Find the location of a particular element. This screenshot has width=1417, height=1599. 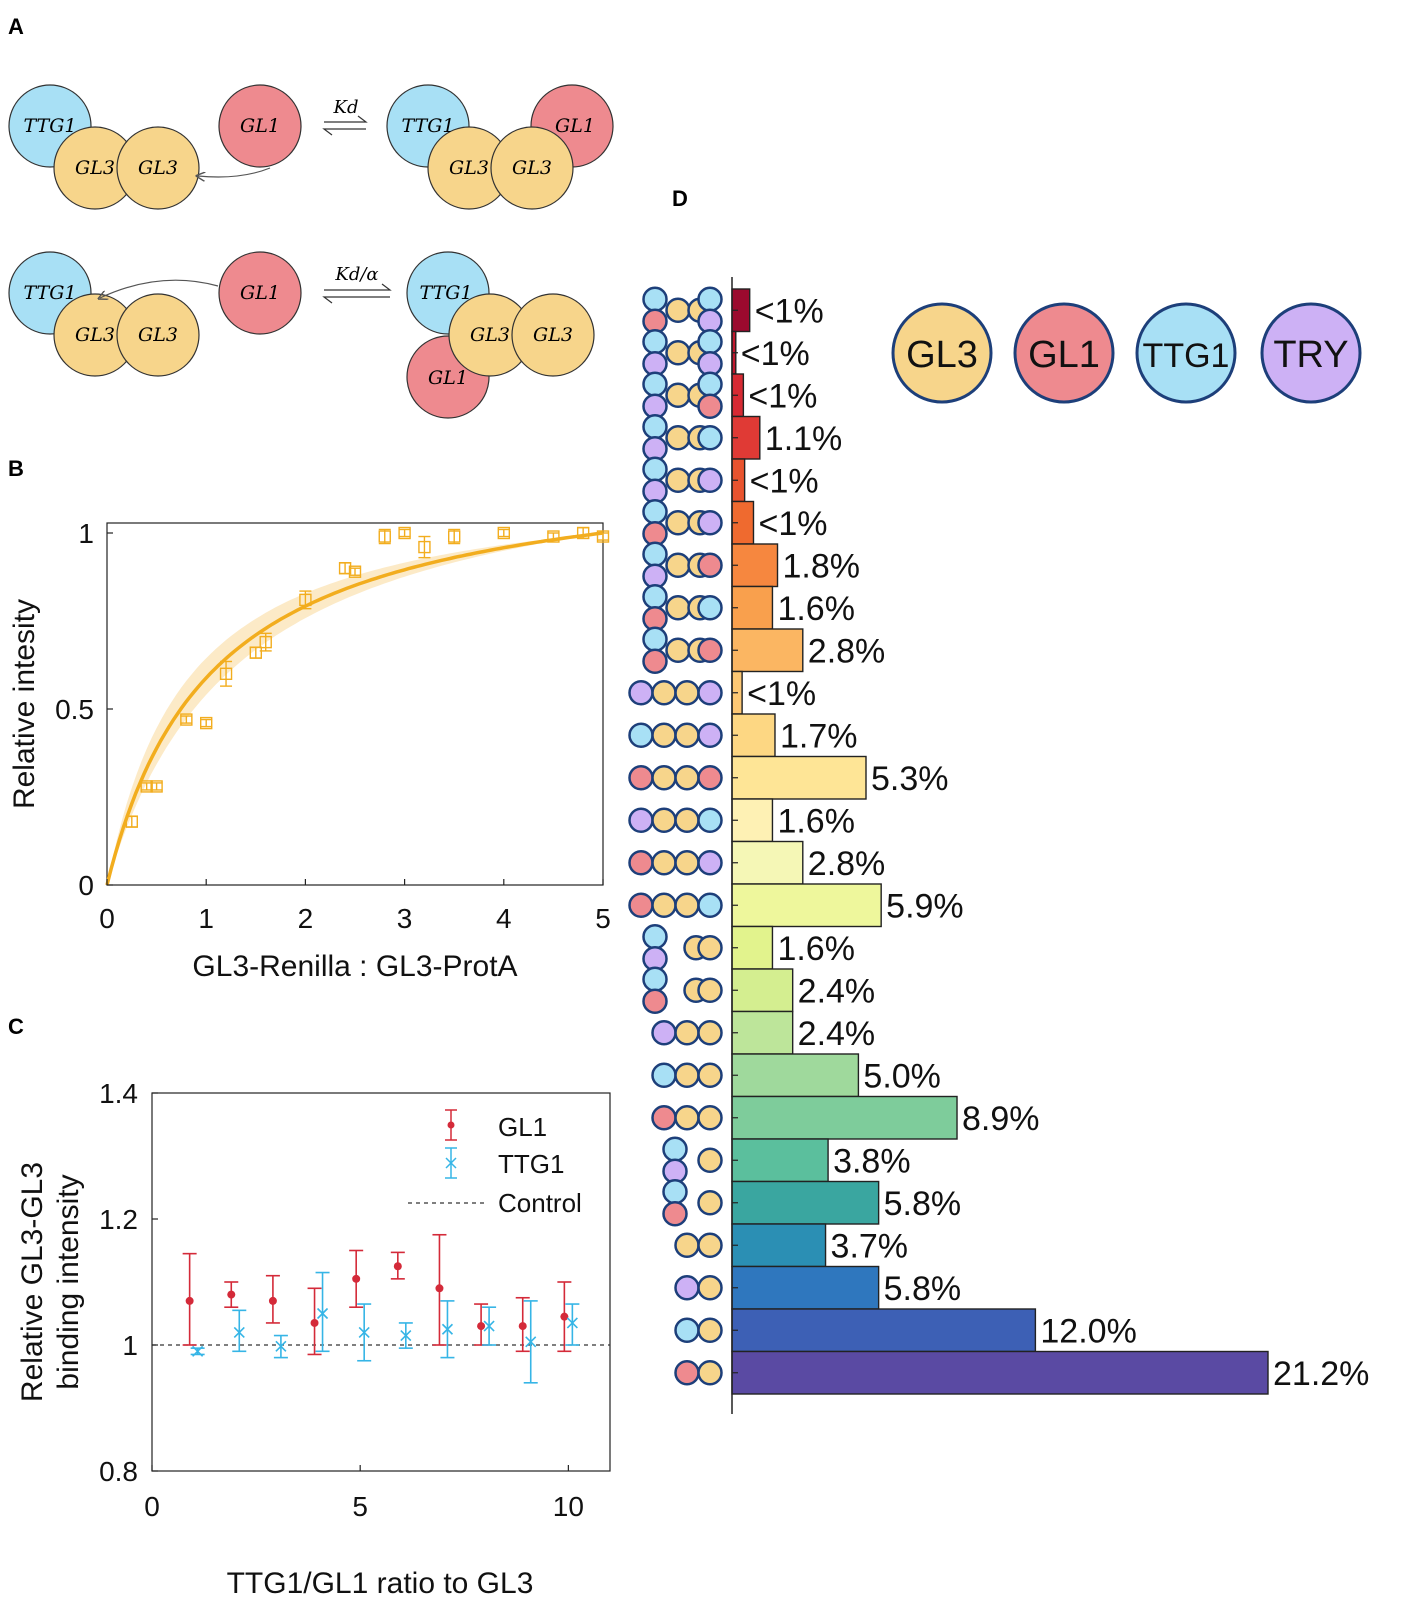

y-tick-label: 1.2 is located at coordinates (118, 1219).